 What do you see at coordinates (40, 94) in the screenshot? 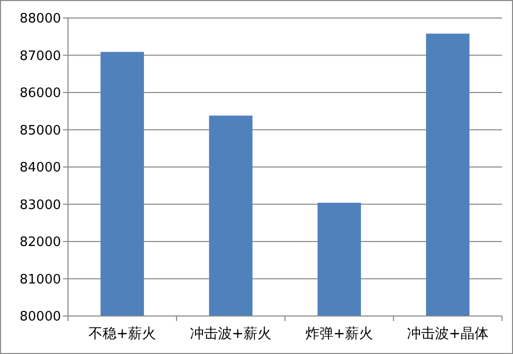
I see `y-tick-label: 86000` at bounding box center [40, 94].